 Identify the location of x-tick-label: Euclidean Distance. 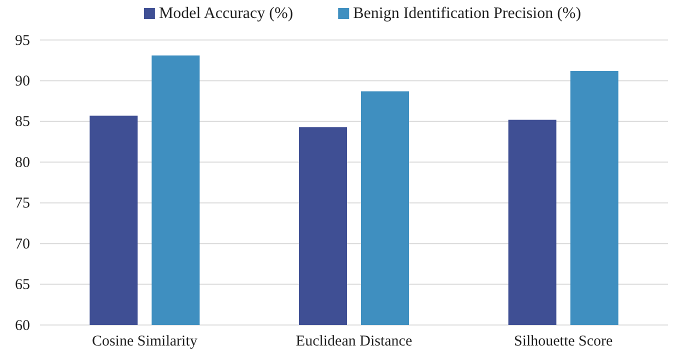
(354, 342).